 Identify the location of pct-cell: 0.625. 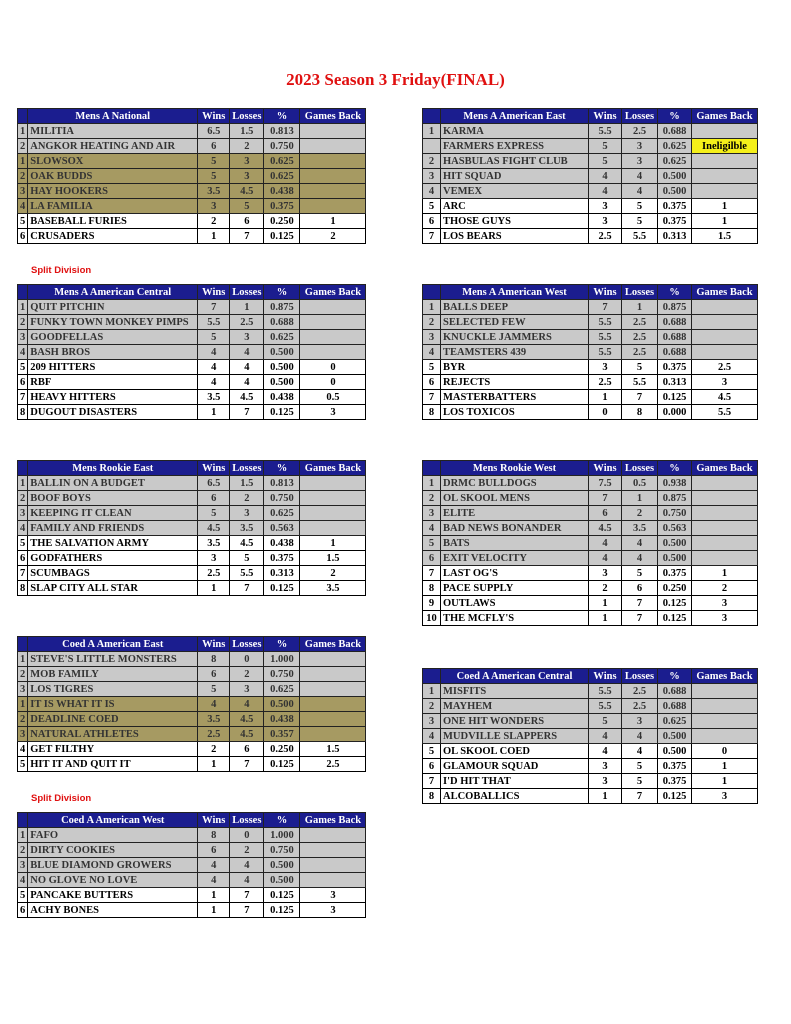
(282, 689).